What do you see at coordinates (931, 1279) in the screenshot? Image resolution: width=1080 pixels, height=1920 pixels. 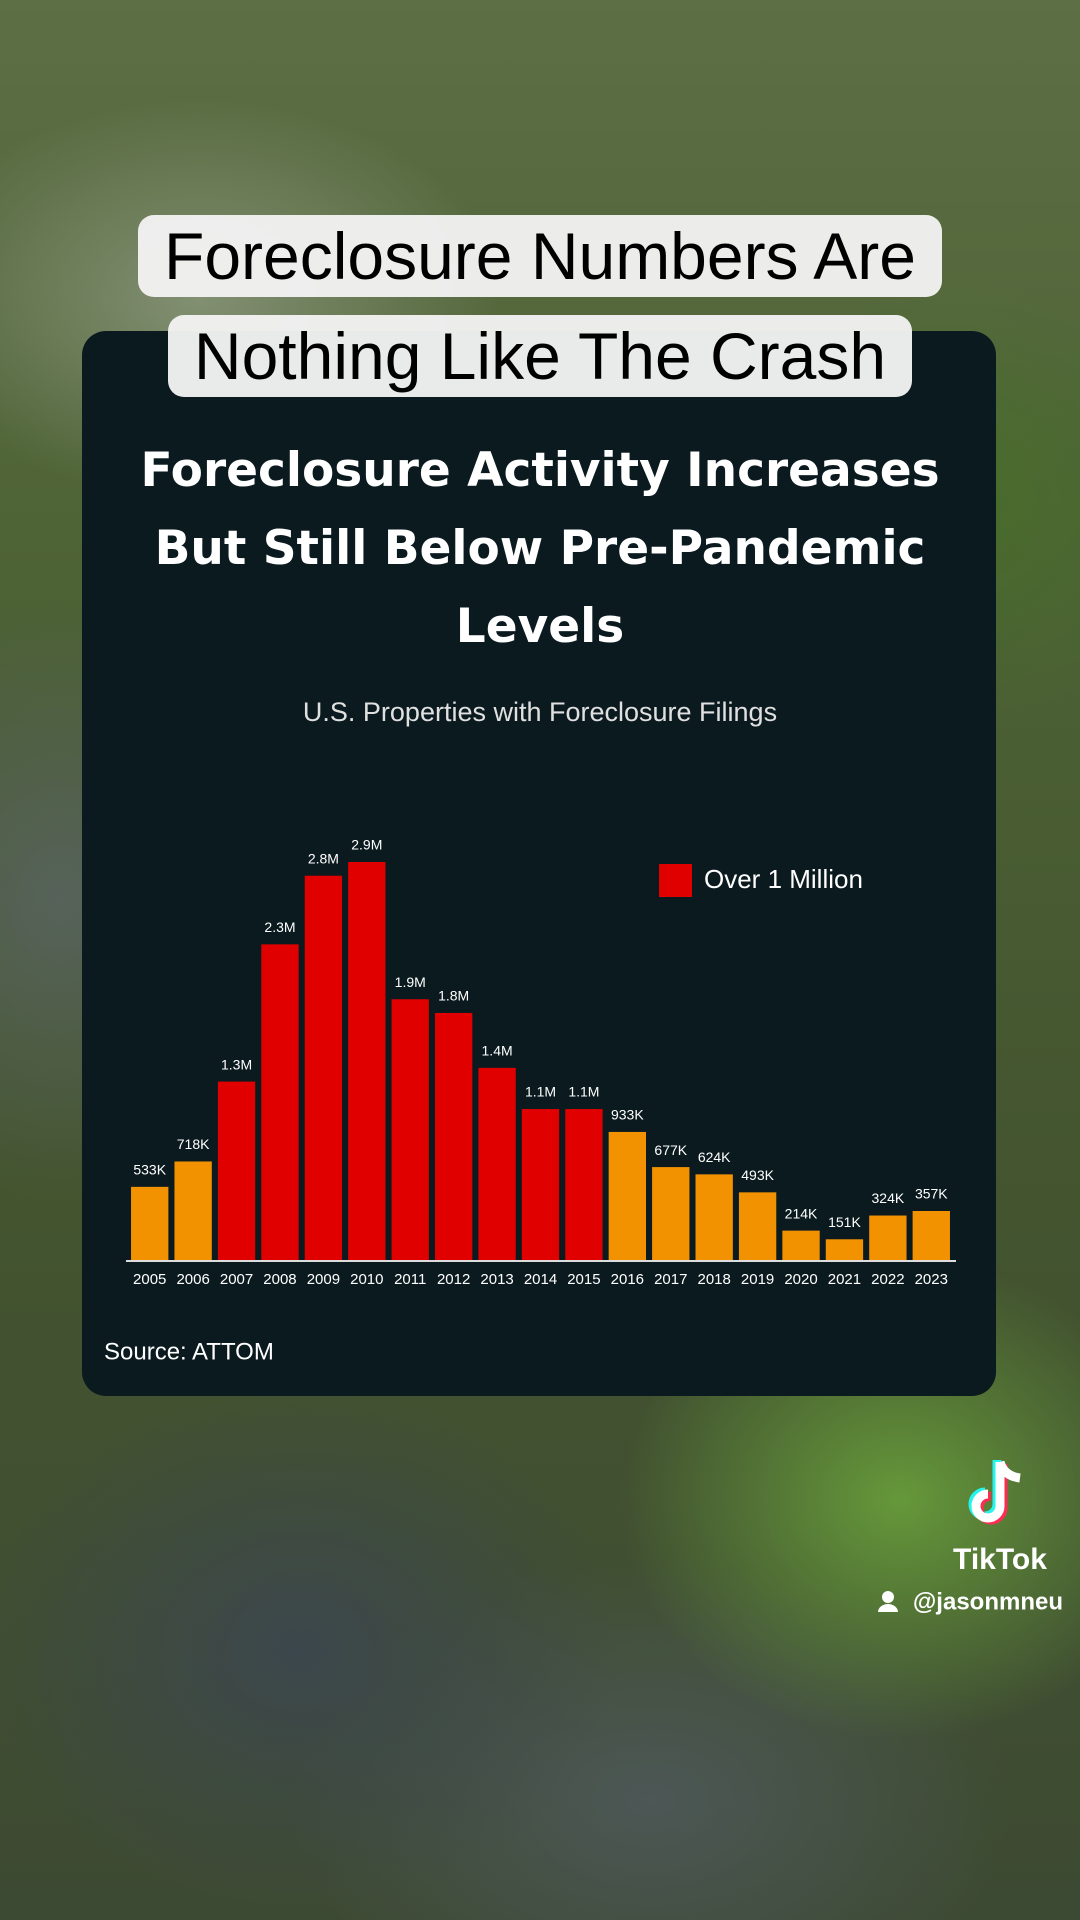 I see `x-tick-label: 2023` at bounding box center [931, 1279].